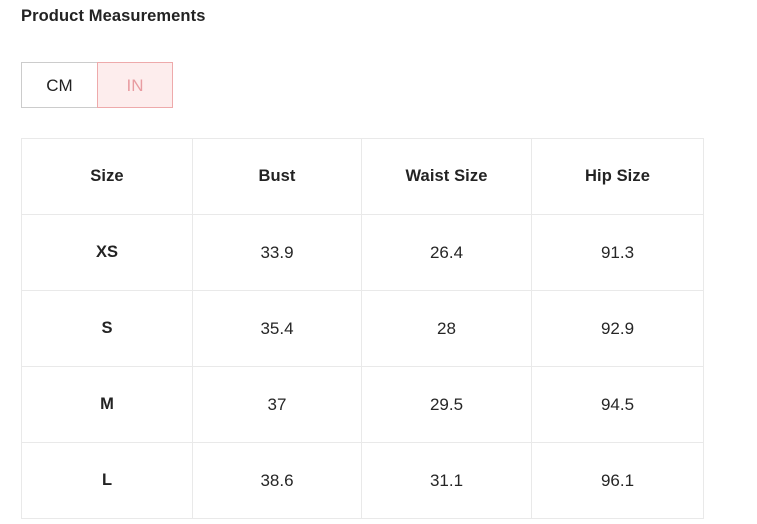 Image resolution: width=757 pixels, height=524 pixels. What do you see at coordinates (617, 404) in the screenshot?
I see `cell-hip: 94.5` at bounding box center [617, 404].